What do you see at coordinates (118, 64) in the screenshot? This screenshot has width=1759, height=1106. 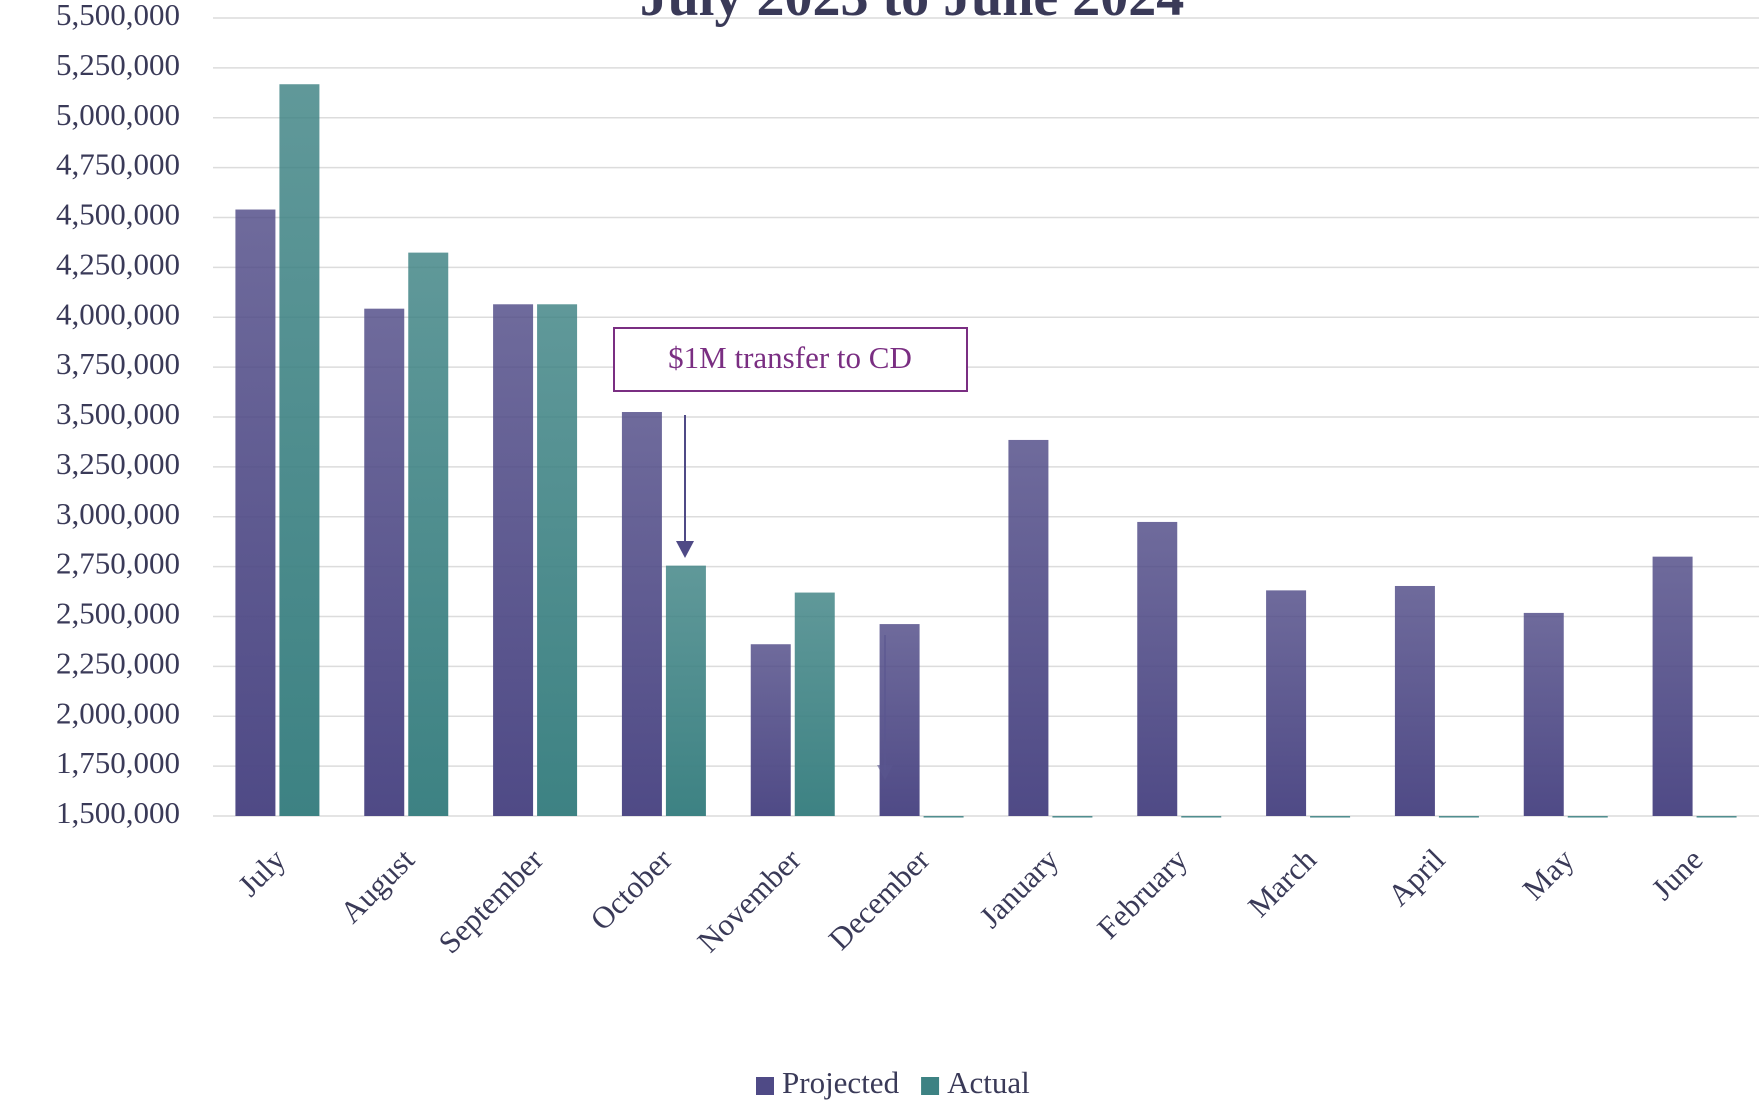 I see `y-tick-label: 5,250,000` at bounding box center [118, 64].